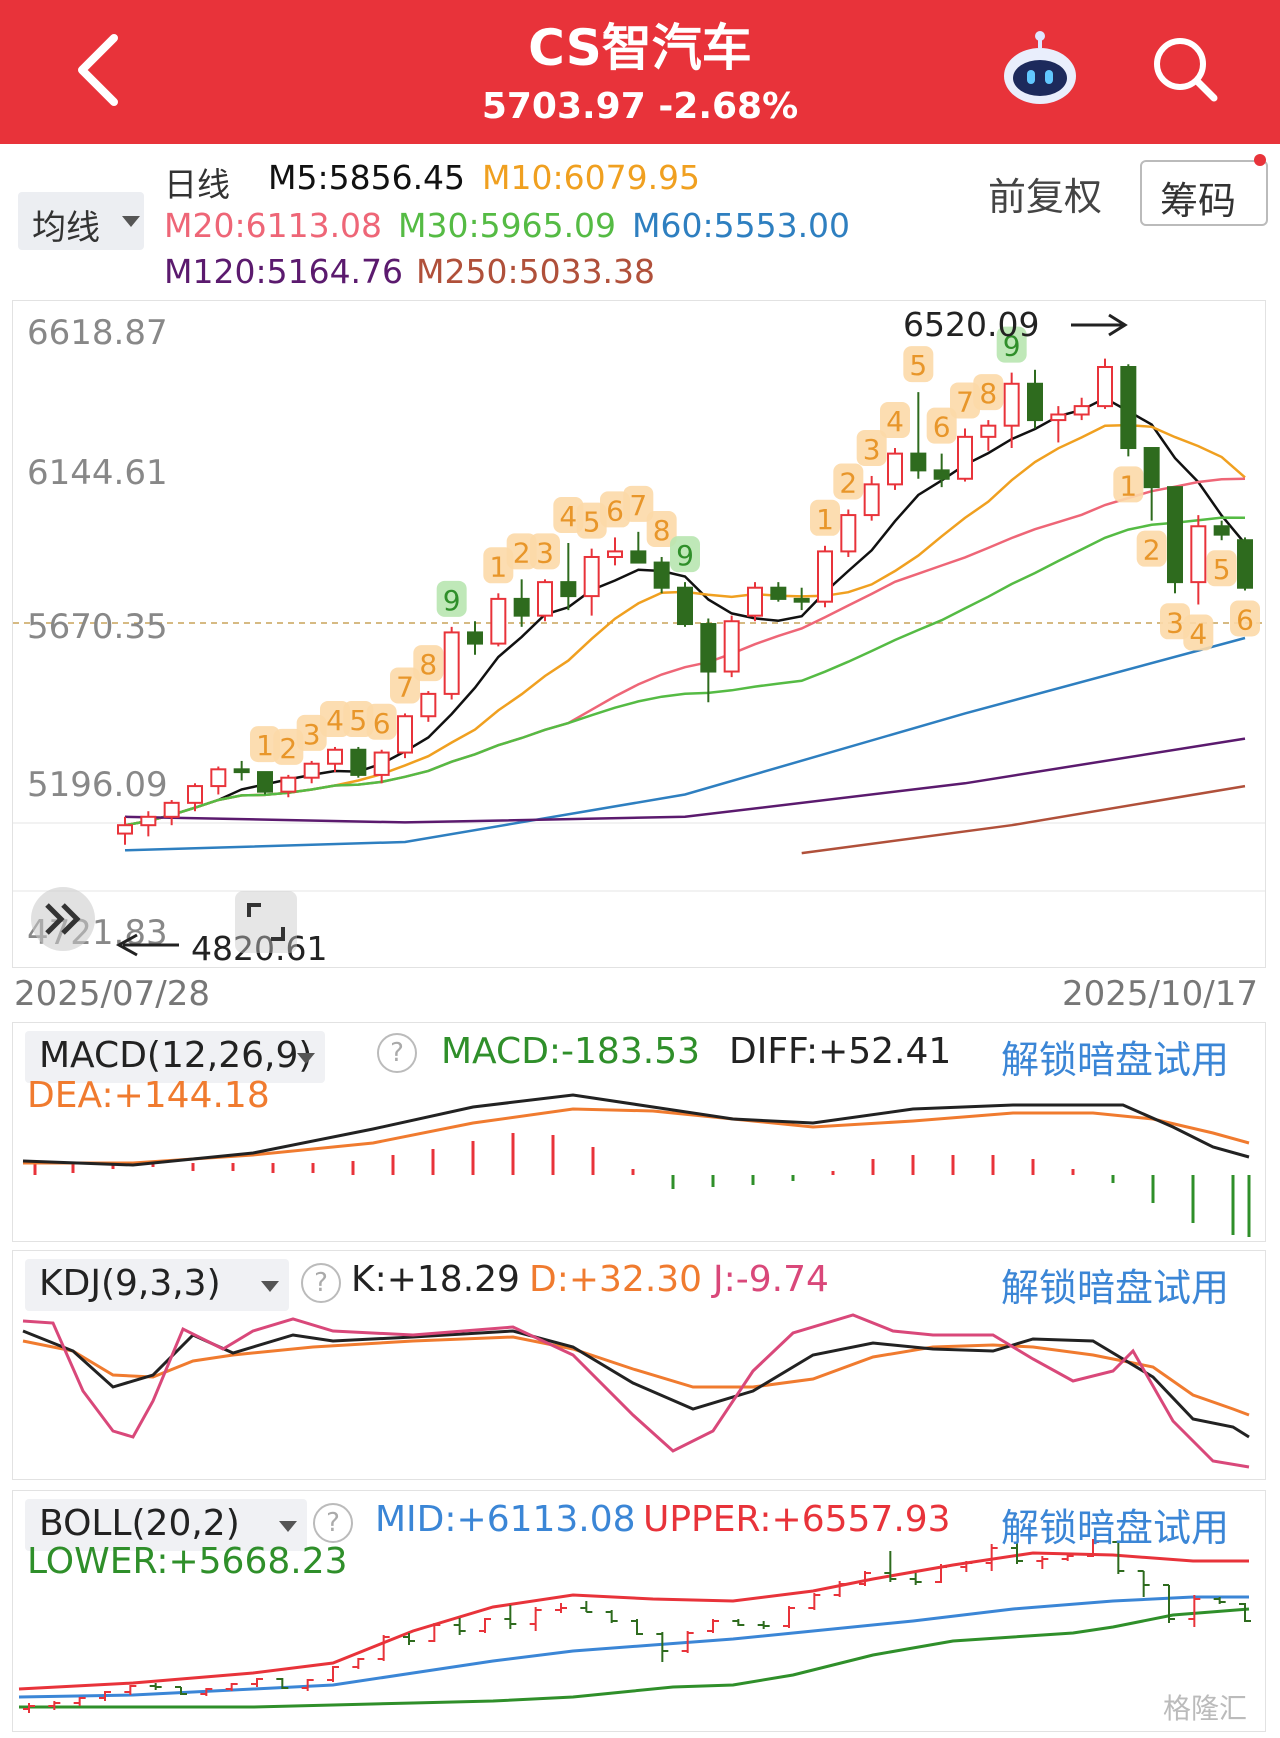 The height and width of the screenshot is (1738, 1280). I want to click on td-count-label: 1, so click(1128, 485).